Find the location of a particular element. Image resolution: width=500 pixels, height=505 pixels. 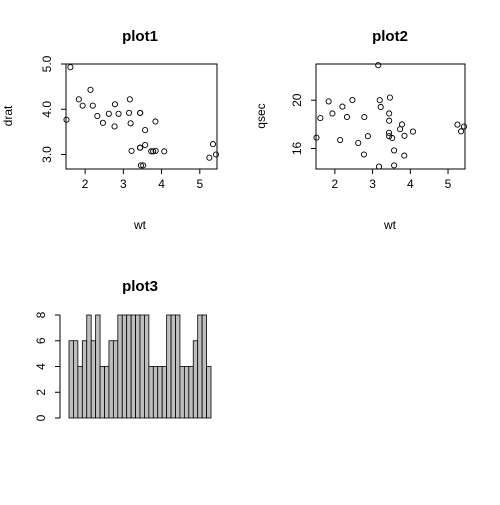

x-tick-label: 4 is located at coordinates (161, 184).